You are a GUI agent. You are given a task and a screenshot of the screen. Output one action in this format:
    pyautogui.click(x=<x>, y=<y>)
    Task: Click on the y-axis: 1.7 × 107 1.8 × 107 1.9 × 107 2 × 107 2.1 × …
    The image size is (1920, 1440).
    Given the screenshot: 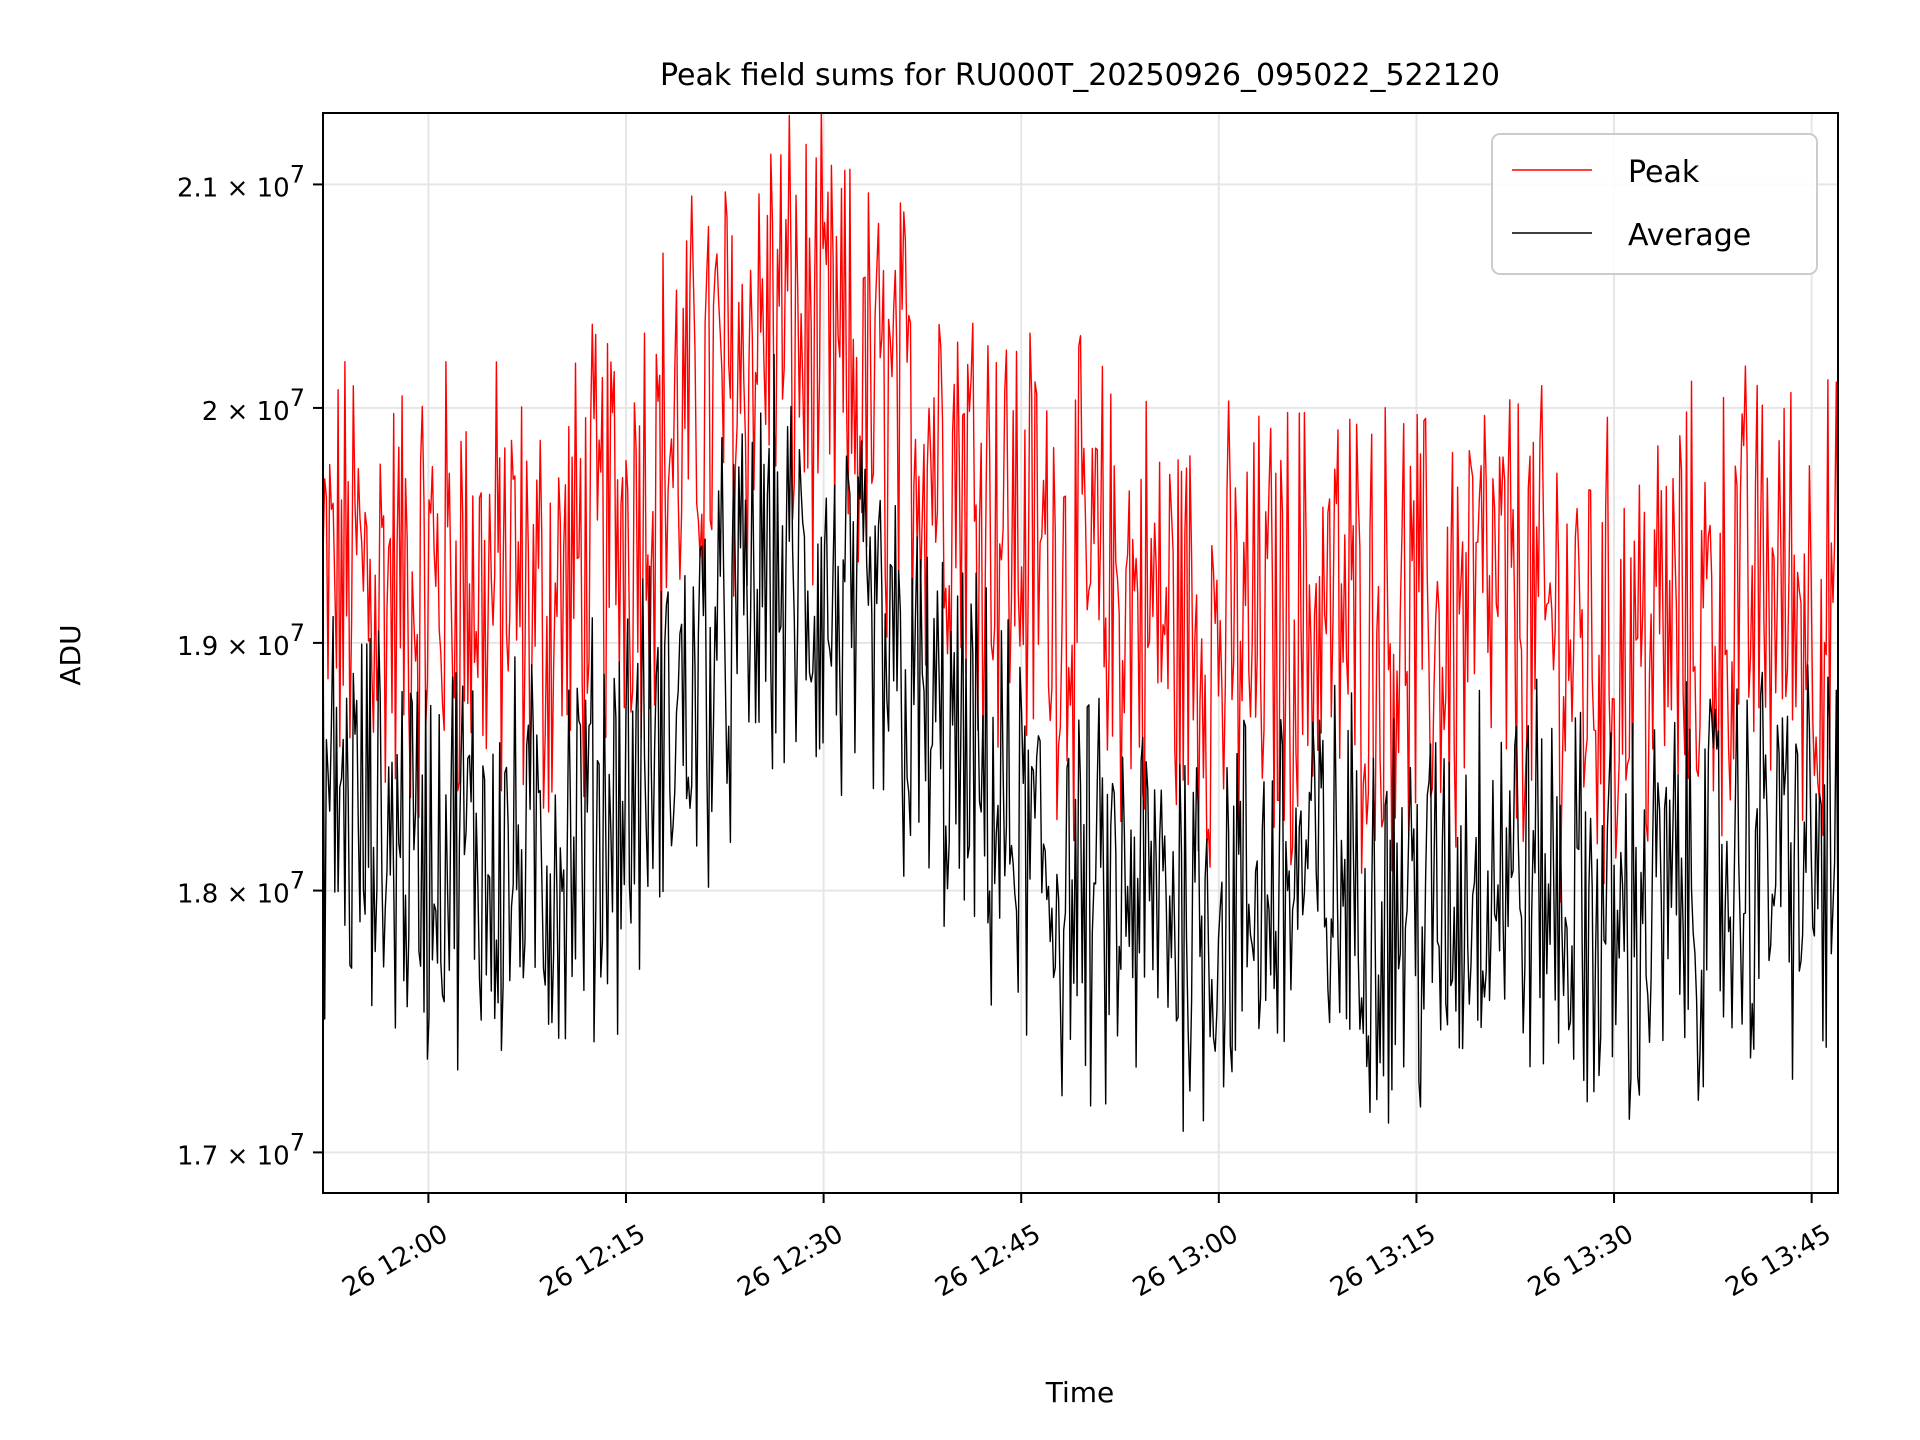 What is the action you would take?
    pyautogui.click(x=250, y=665)
    